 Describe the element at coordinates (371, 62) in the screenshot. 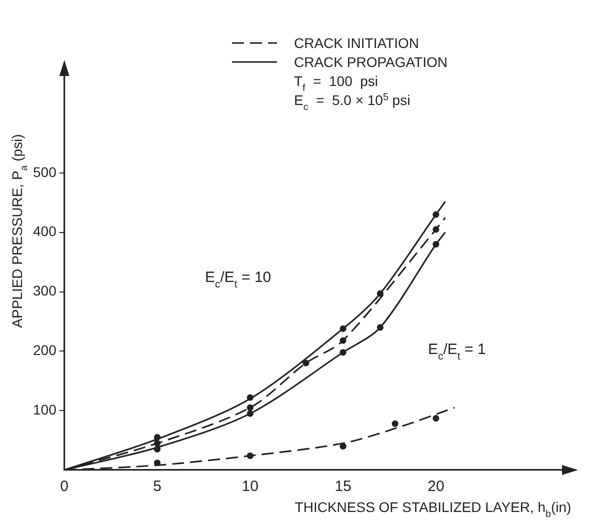

I see `legend-label: CRACK PROPAGATION` at that location.